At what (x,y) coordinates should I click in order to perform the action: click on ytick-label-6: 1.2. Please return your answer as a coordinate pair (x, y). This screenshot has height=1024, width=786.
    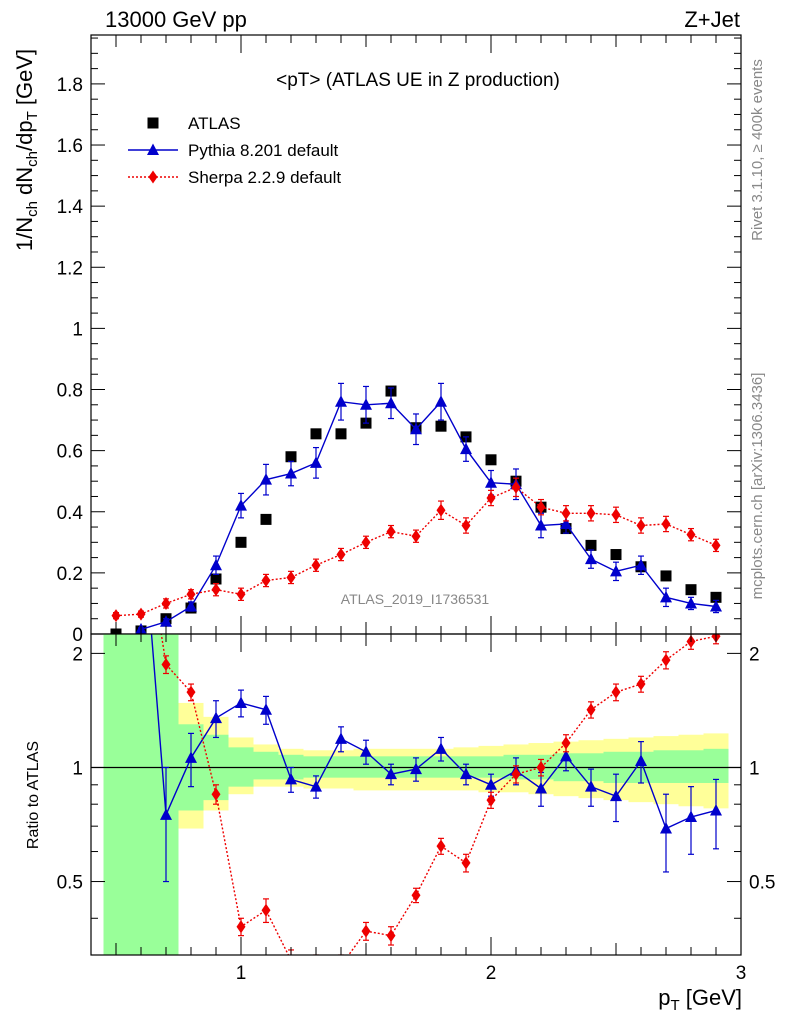
    Looking at the image, I should click on (70, 268).